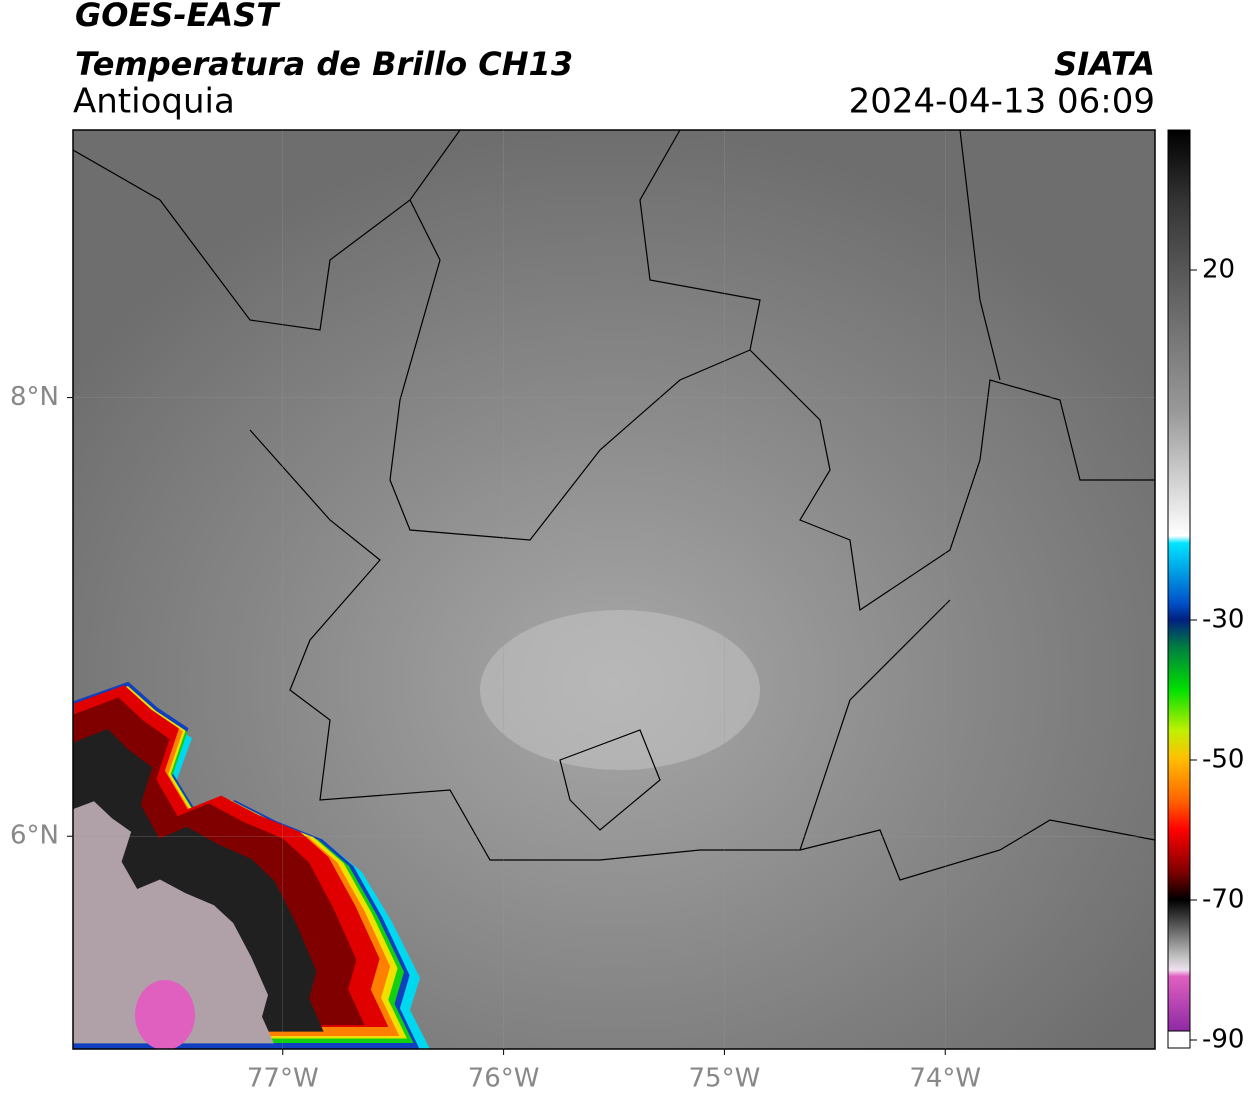 The image size is (1252, 1103). Describe the element at coordinates (1179, 585) in the screenshot. I see `colorbar` at that location.